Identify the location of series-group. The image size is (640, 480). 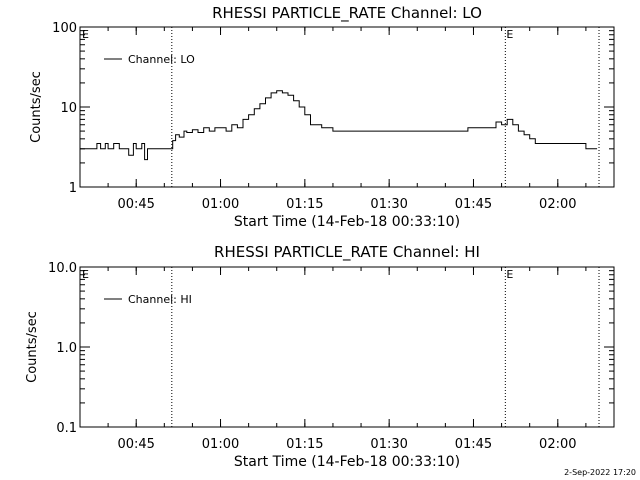
(339, 125).